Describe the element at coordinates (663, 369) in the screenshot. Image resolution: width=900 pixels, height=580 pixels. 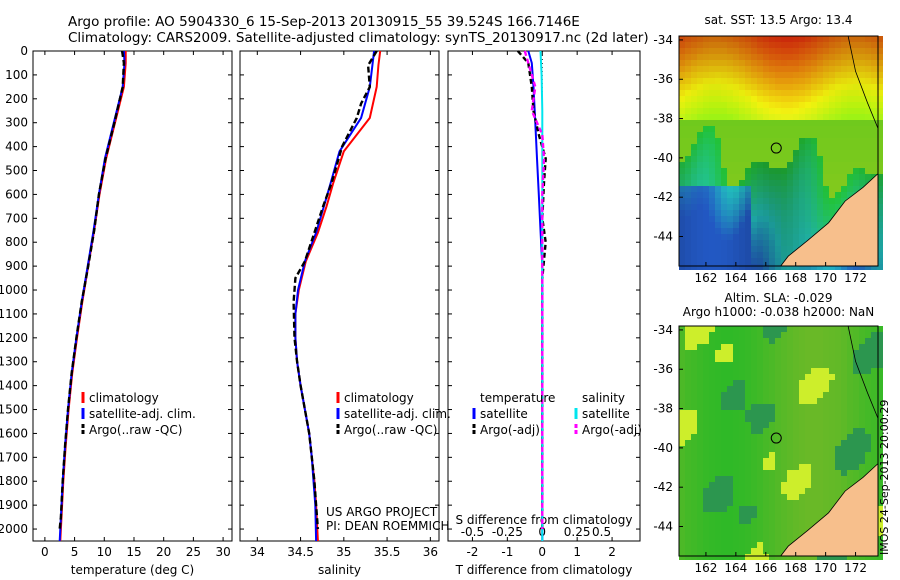
I see `y-tick-label: -36` at that location.